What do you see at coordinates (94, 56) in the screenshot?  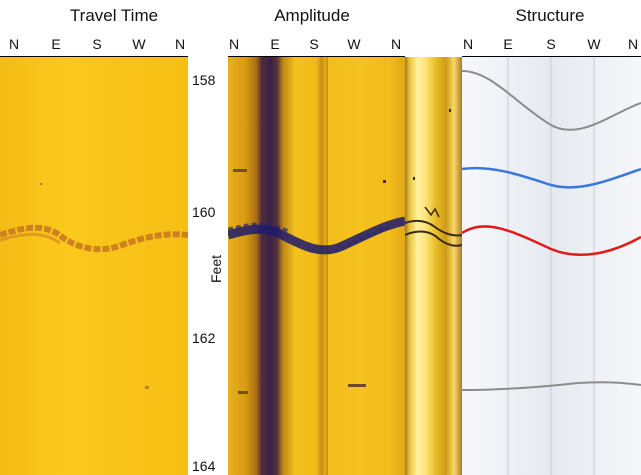 I see `travel-time-baseline` at bounding box center [94, 56].